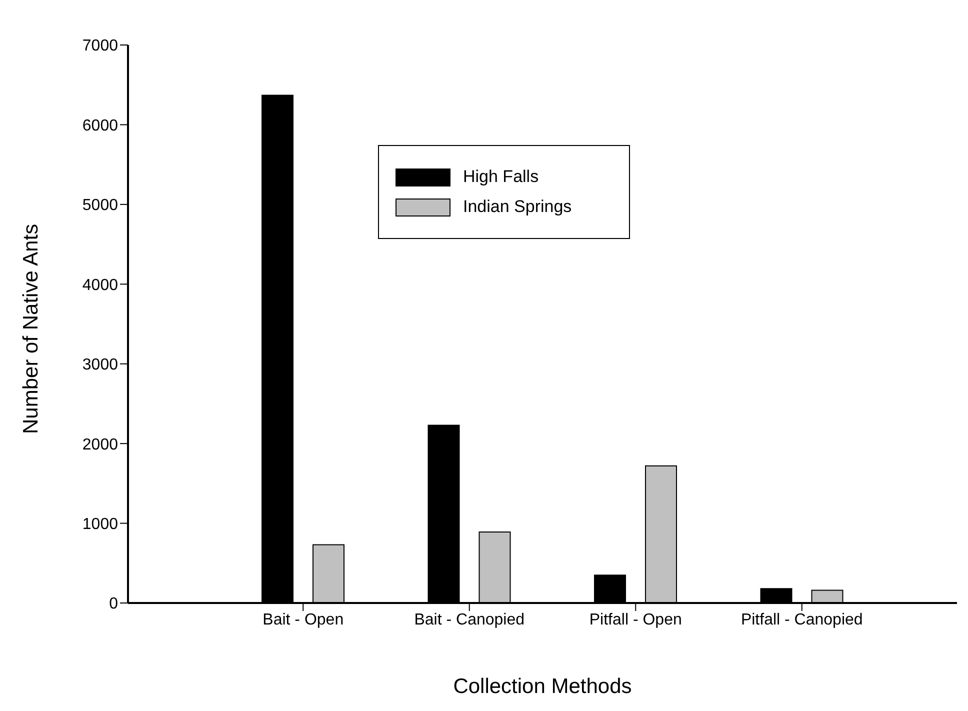 This screenshot has height=711, width=968. I want to click on y-tick-label: 4000, so click(100, 285).